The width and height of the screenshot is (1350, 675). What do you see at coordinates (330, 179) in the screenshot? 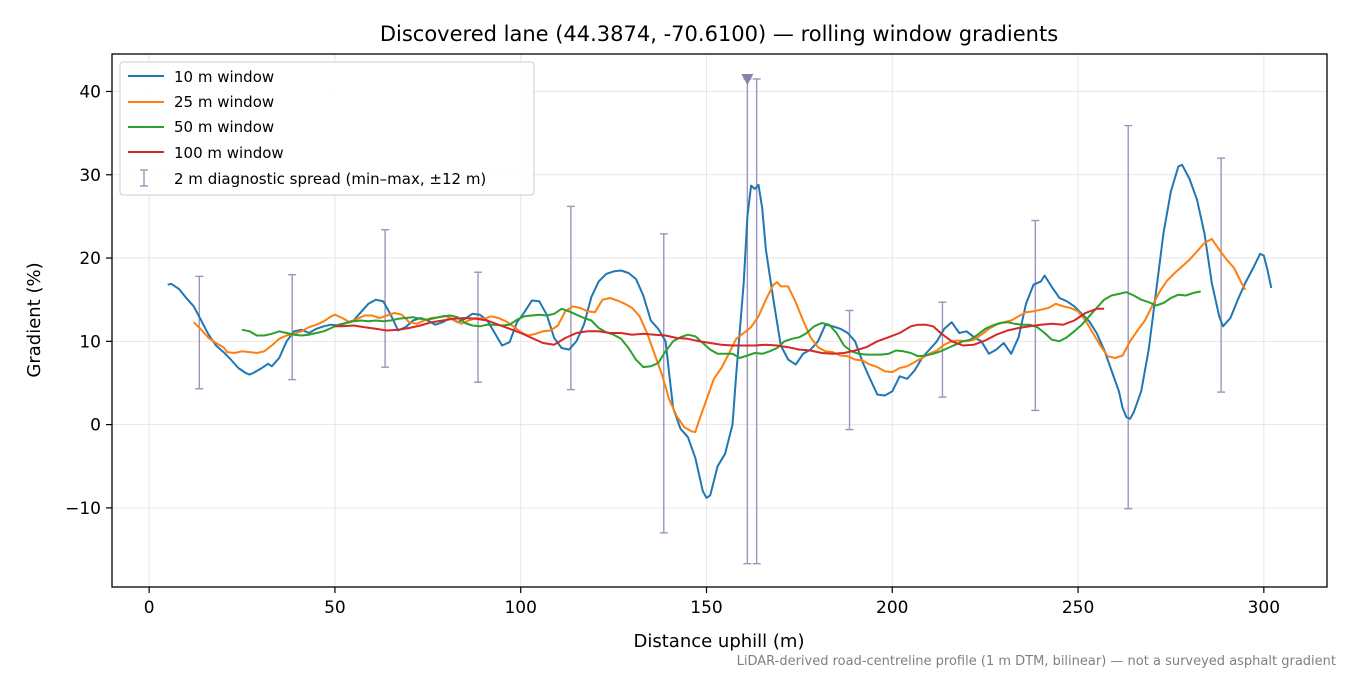
I see `legend-label-spread: 2 m diagnostic spread (min–max, ±12 m)` at bounding box center [330, 179].